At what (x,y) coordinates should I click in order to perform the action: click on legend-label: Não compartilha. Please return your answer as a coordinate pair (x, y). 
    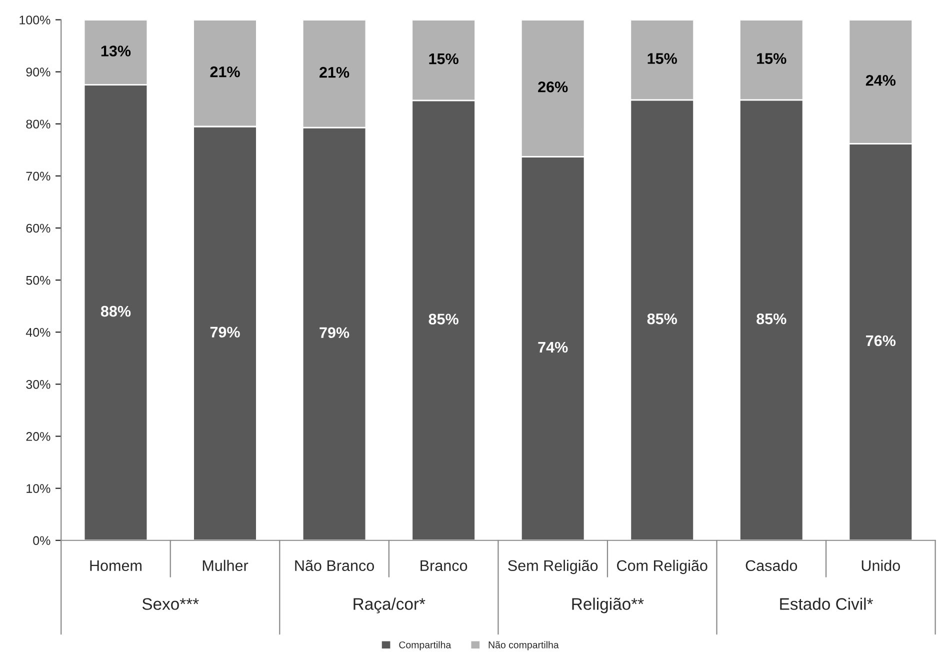
    Looking at the image, I should click on (523, 645).